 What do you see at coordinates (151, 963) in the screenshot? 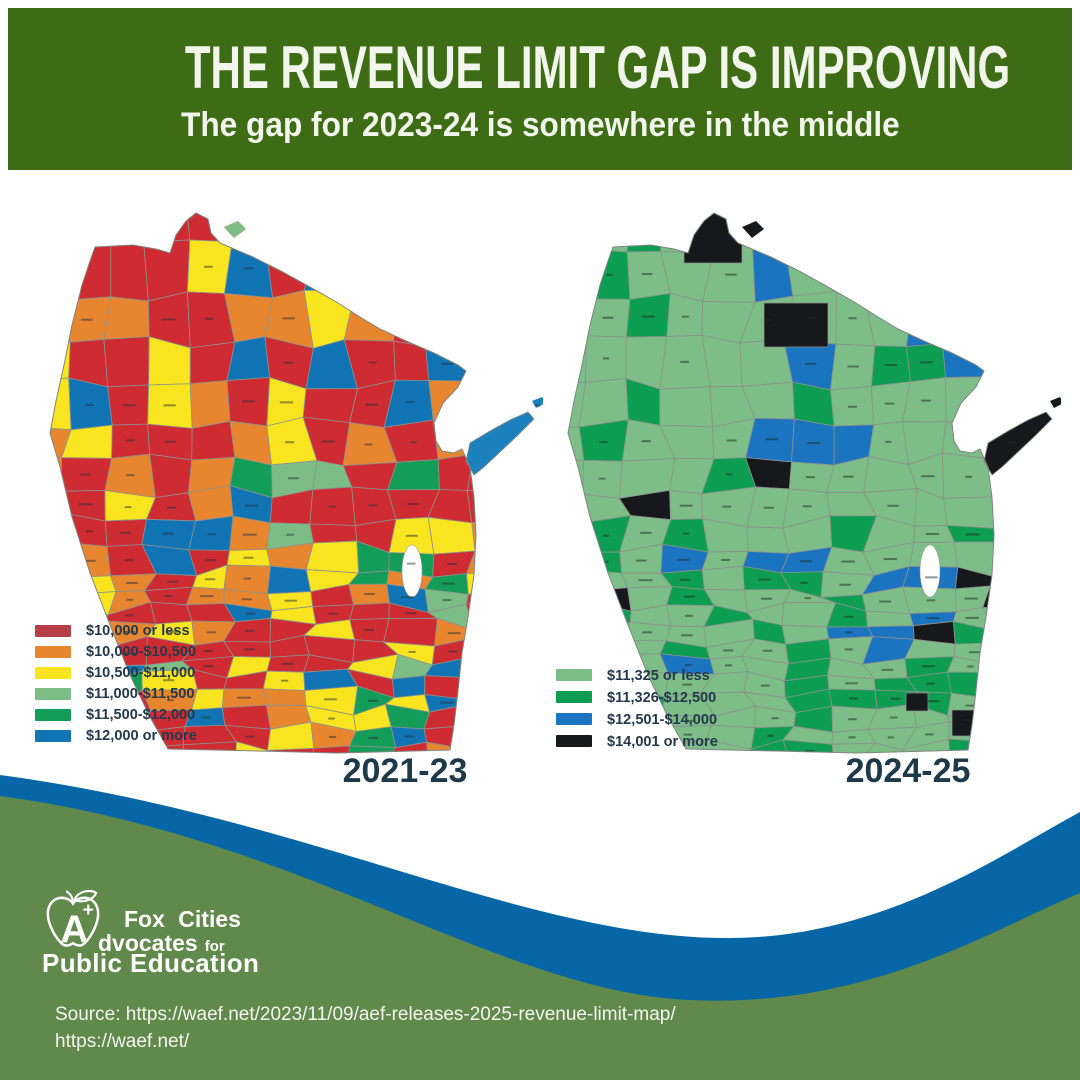
I see `logo-line-public-education: Public Education` at bounding box center [151, 963].